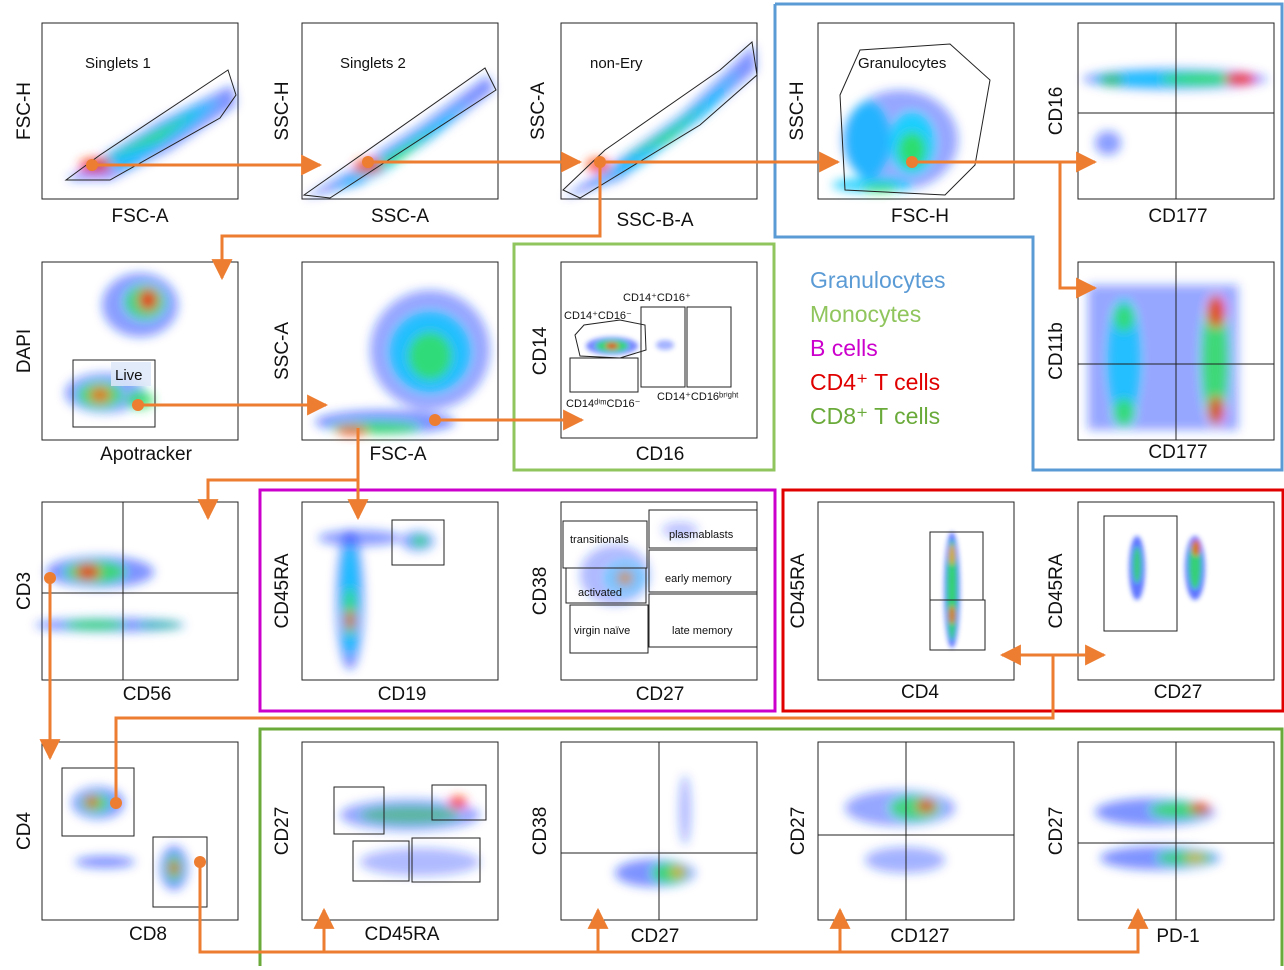  What do you see at coordinates (865, 314) in the screenshot?
I see `legend-monocytes: Monocytes` at bounding box center [865, 314].